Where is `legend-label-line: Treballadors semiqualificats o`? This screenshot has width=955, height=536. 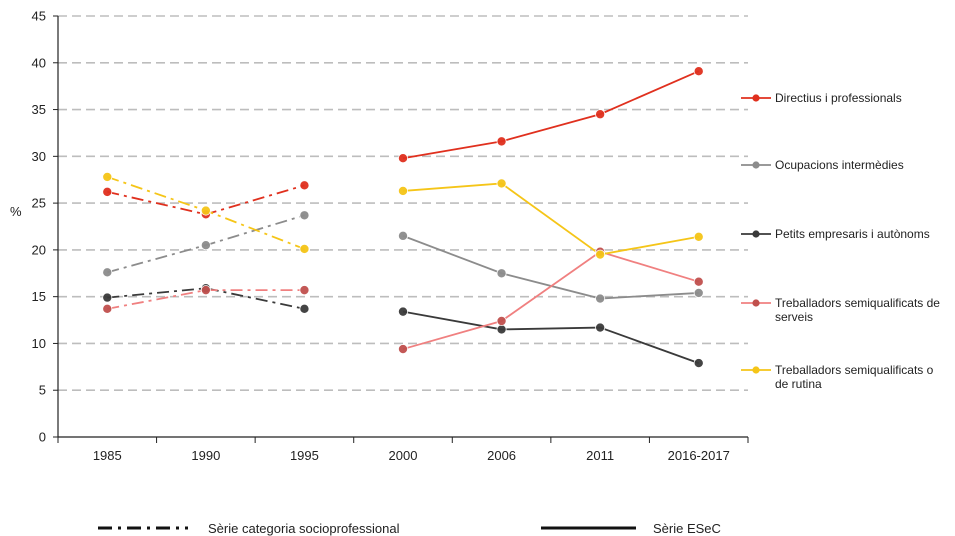 legend-label-line: Treballadors semiqualificats o is located at coordinates (854, 370).